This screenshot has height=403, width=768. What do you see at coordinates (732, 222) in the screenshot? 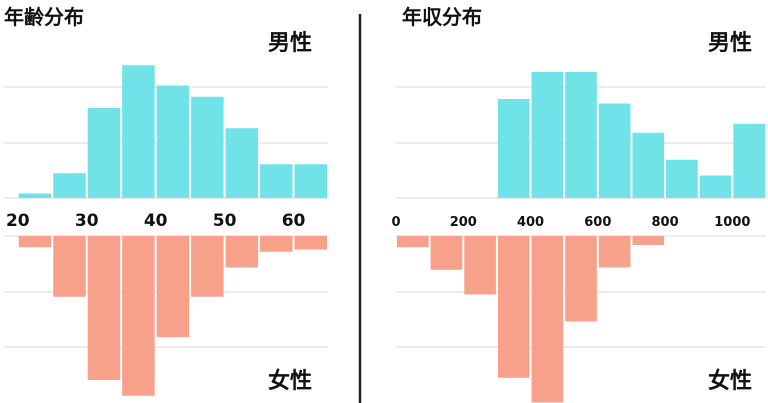
I see `income-x-tick-label: 1000` at bounding box center [732, 222].